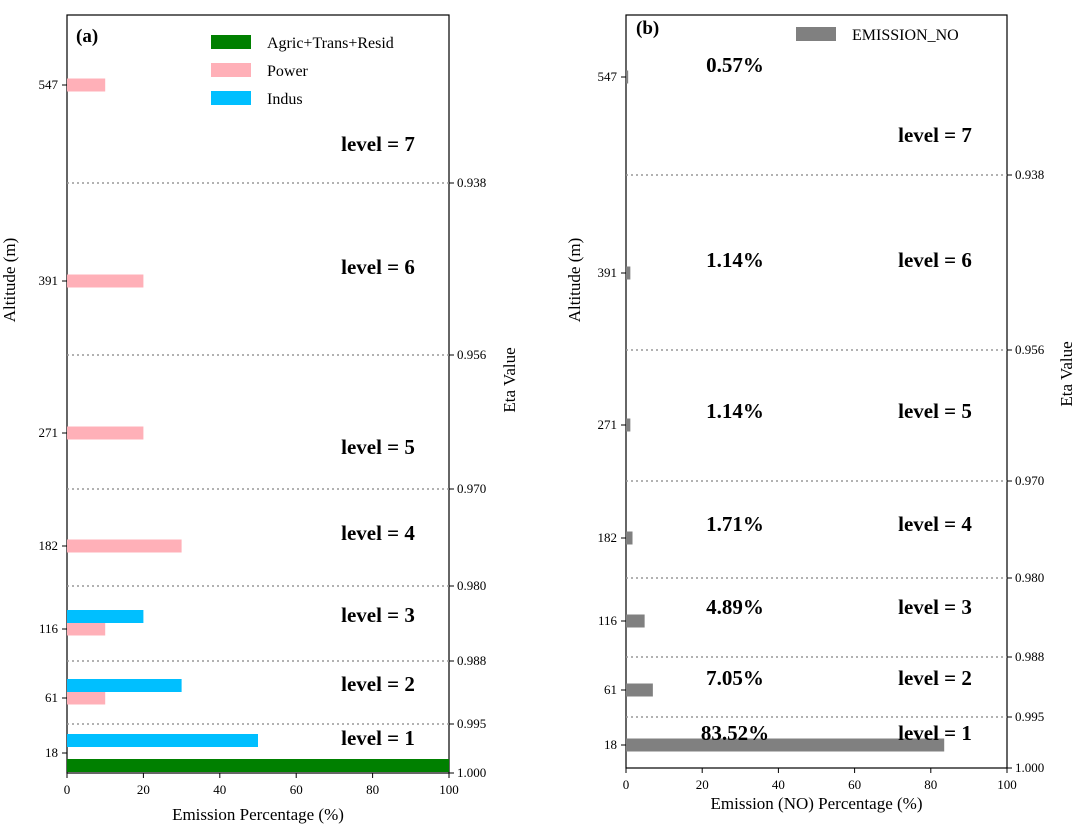  What do you see at coordinates (735, 678) in the screenshot?
I see `percent-label: 7.05%` at bounding box center [735, 678].